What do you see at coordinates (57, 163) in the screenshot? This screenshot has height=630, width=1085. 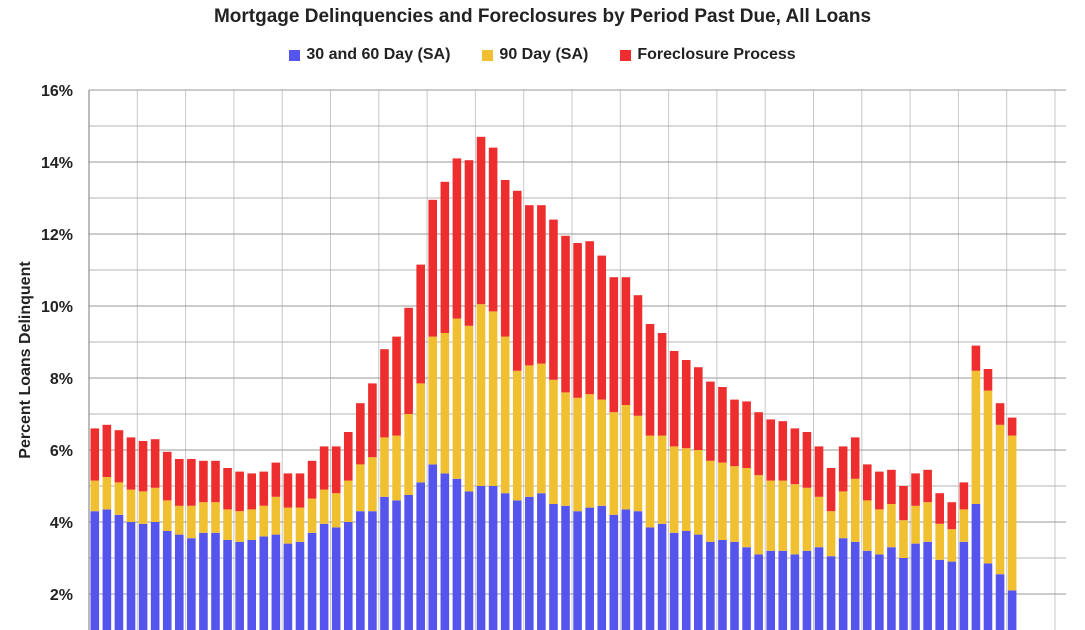 I see `y-tick-label: 14%` at bounding box center [57, 163].